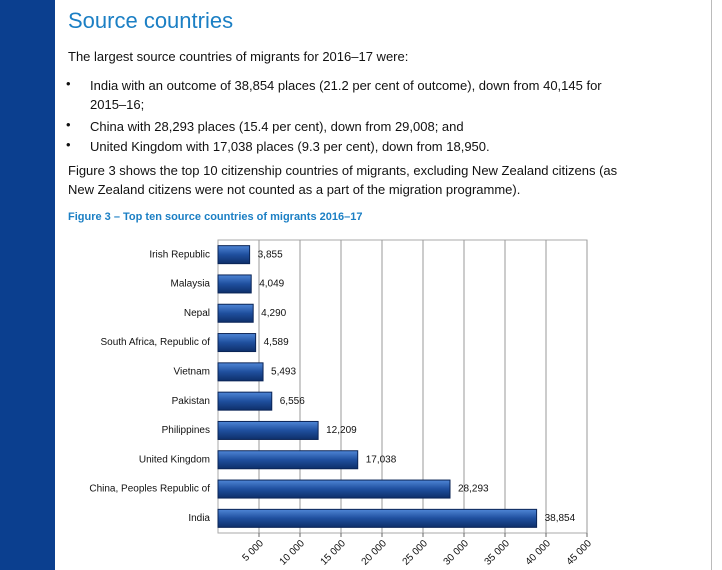 The height and width of the screenshot is (570, 722). Describe the element at coordinates (334, 553) in the screenshot. I see `x-tick-label: 15 000` at that location.